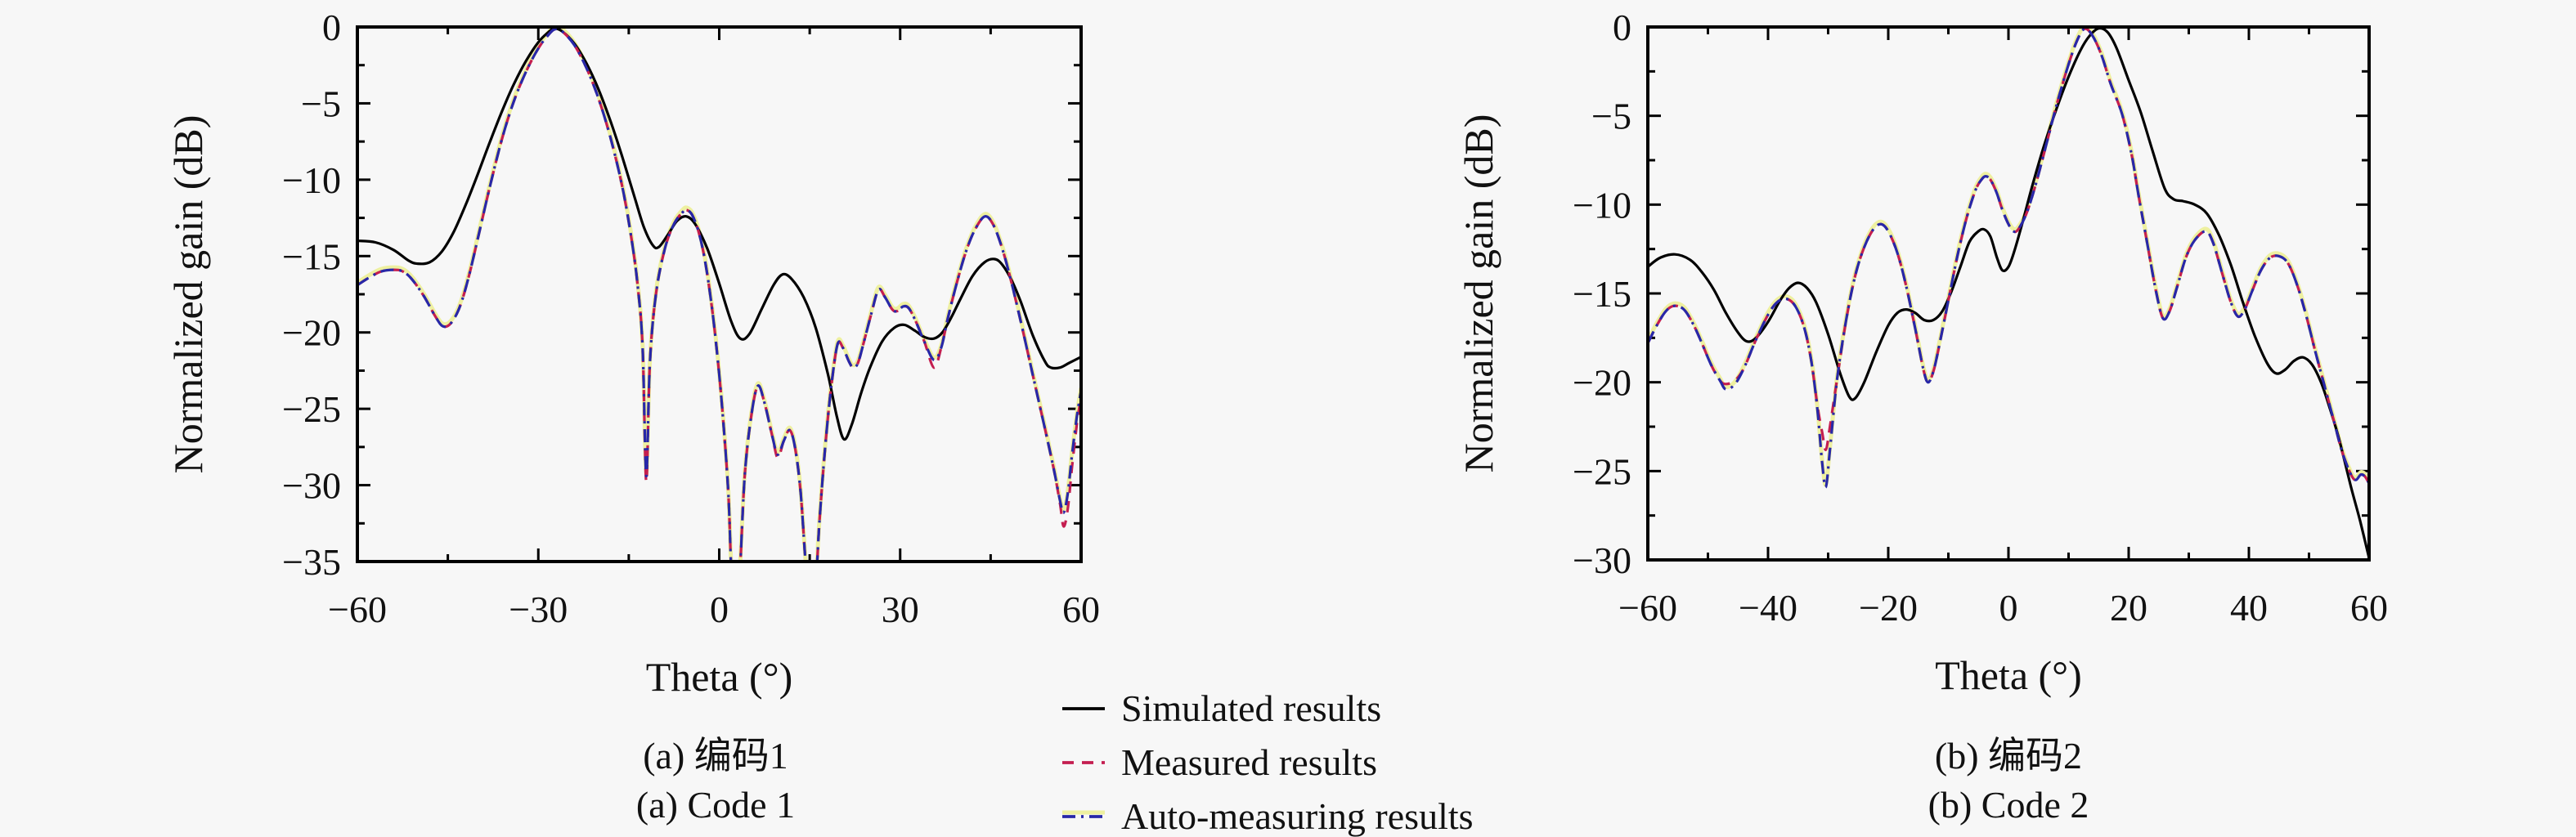  Describe the element at coordinates (311, 562) in the screenshot. I see `y-tick-label: −35` at that location.